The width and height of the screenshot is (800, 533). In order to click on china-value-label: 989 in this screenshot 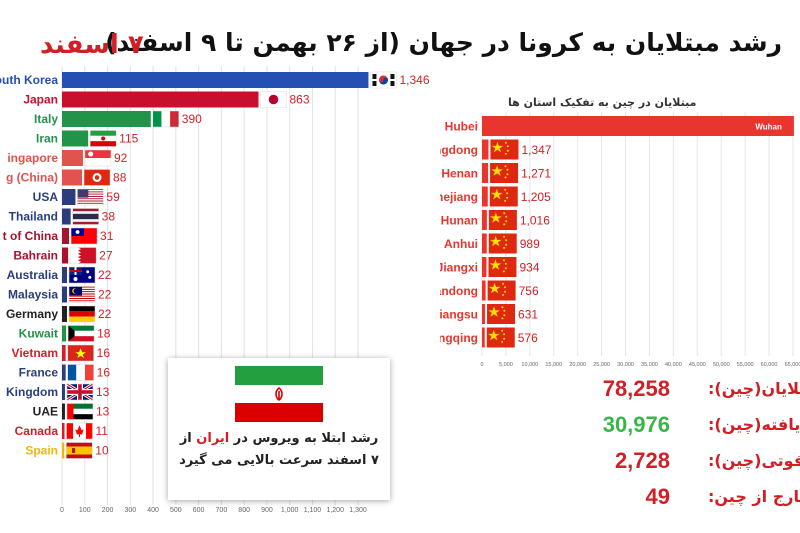, I will do `click(530, 244)`.